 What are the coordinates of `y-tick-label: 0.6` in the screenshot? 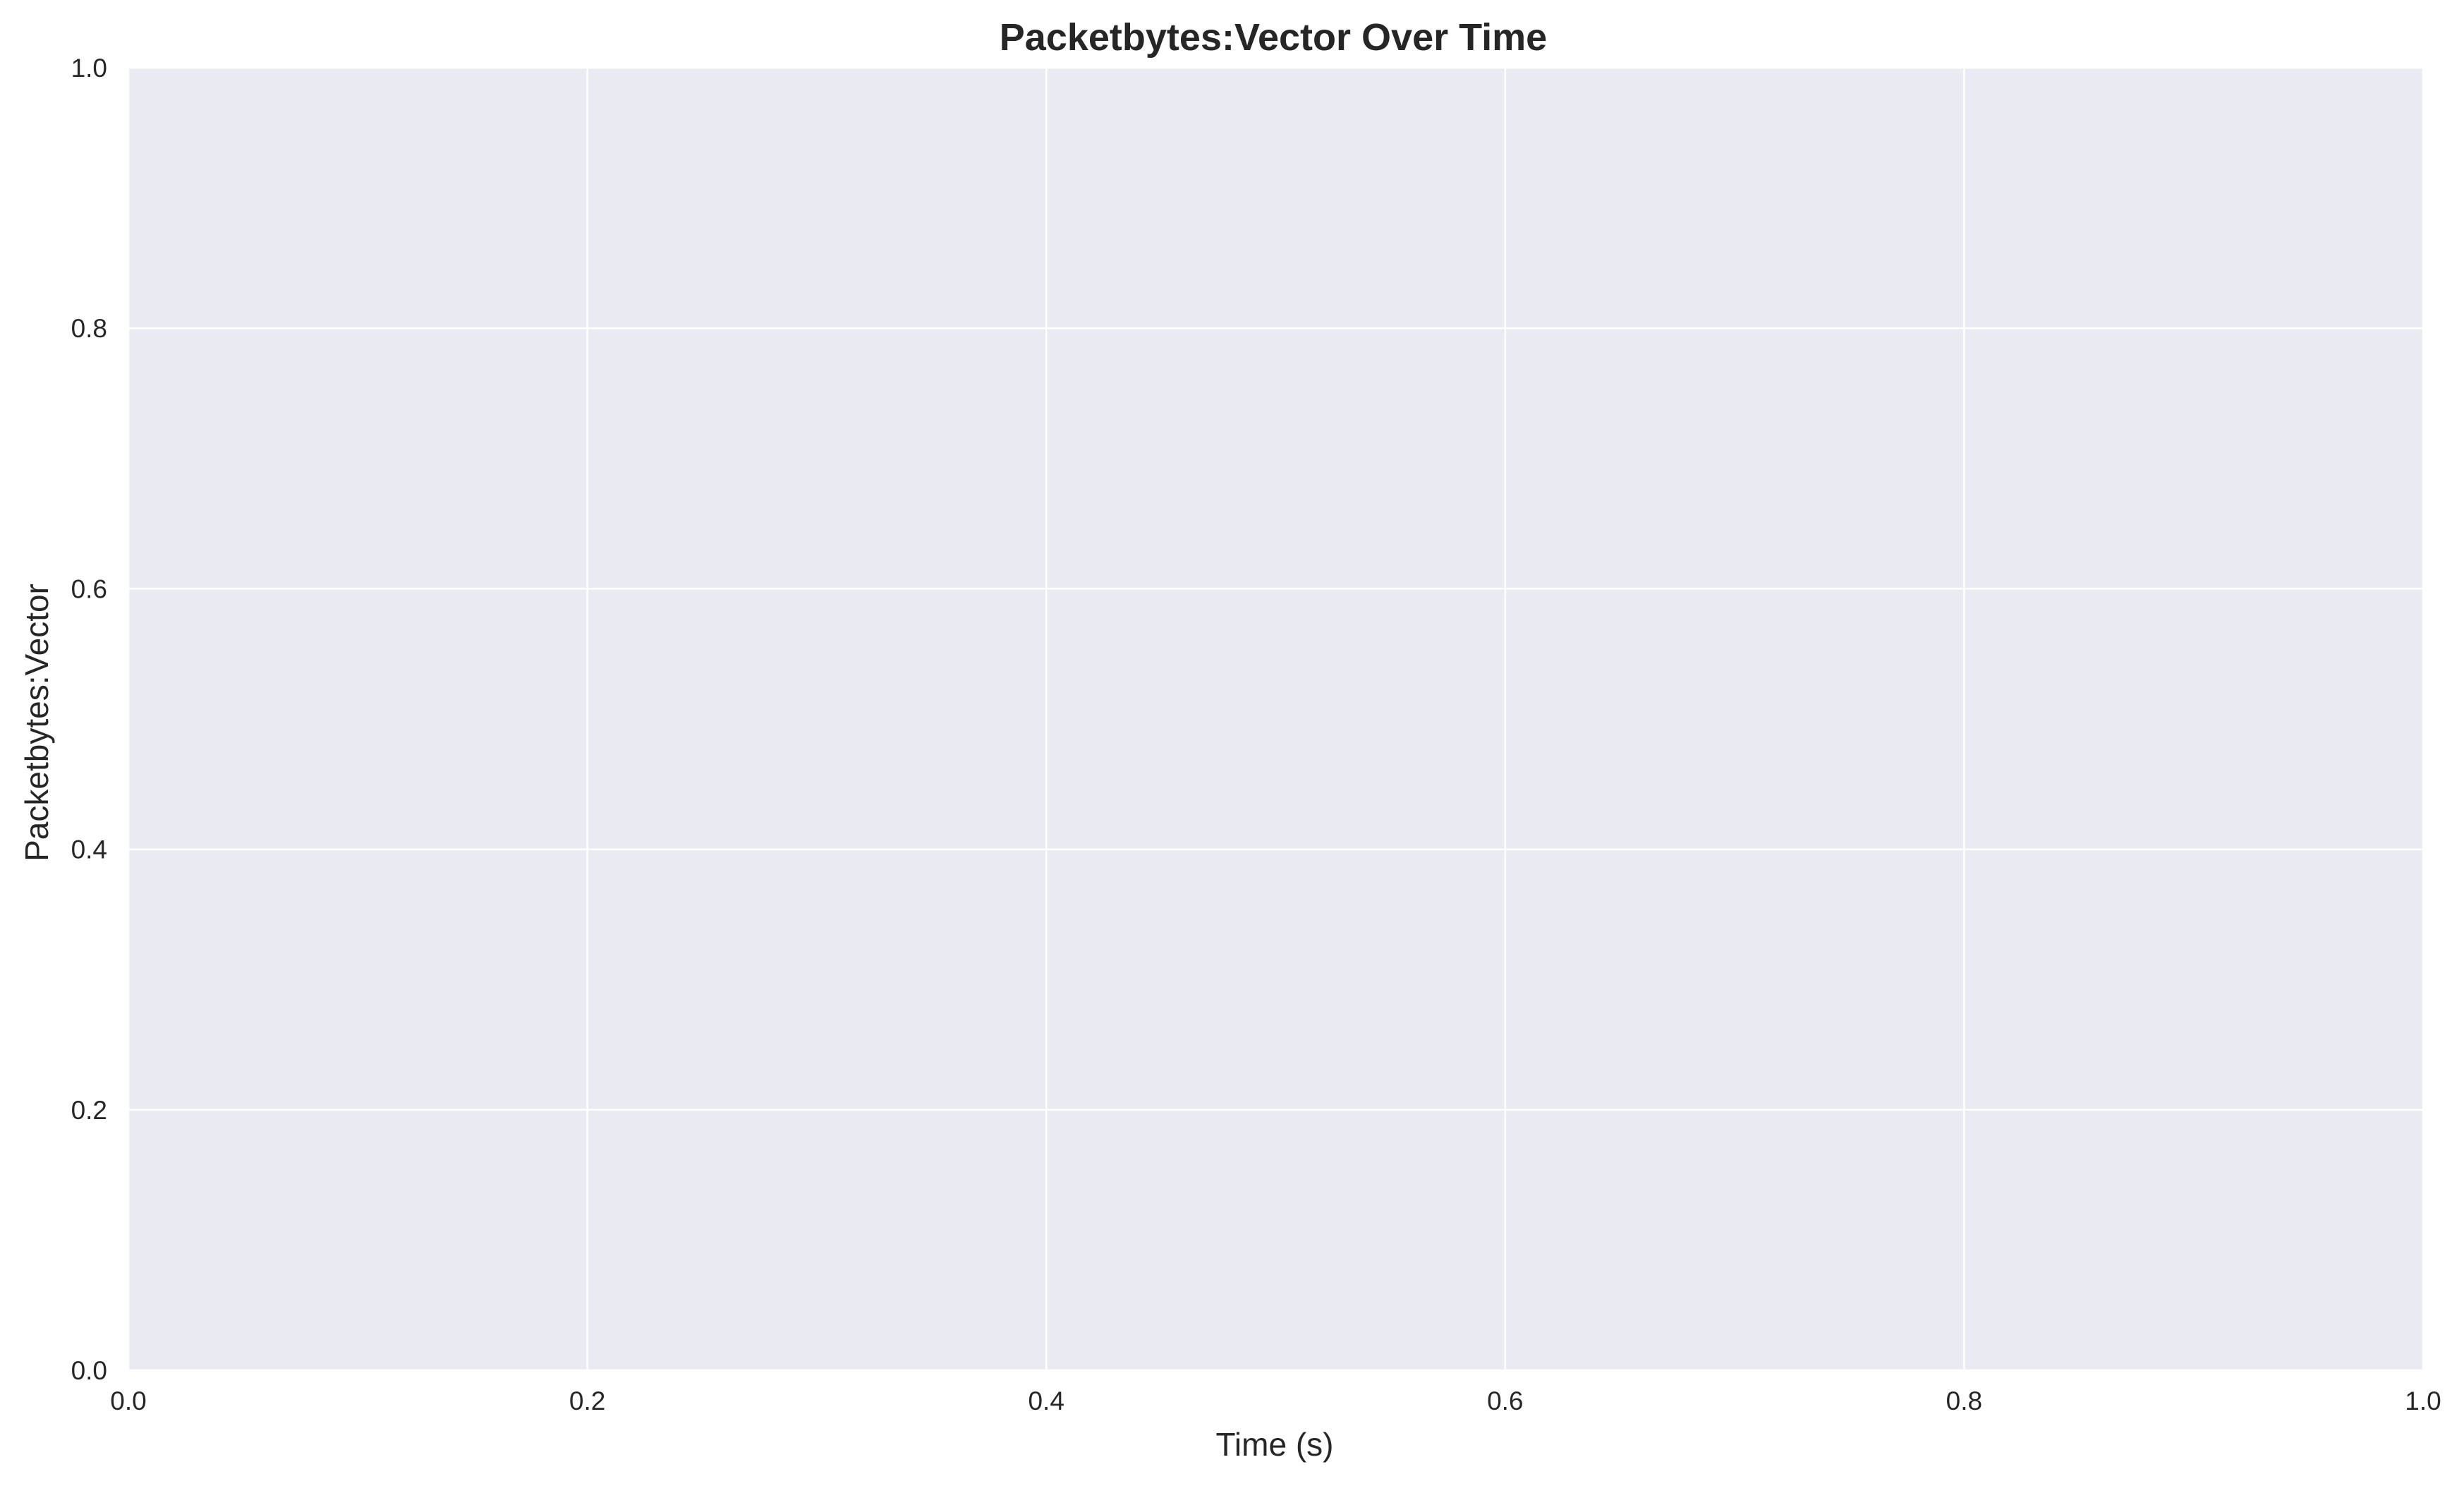 It's located at (89, 588).